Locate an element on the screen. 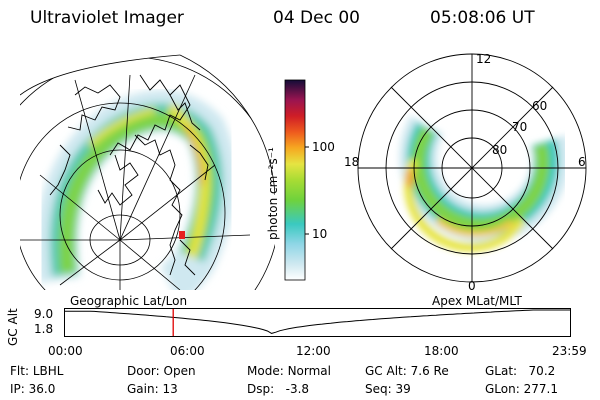 This screenshot has height=400, width=600. status-glat: GLat: 70.2 is located at coordinates (520, 371).